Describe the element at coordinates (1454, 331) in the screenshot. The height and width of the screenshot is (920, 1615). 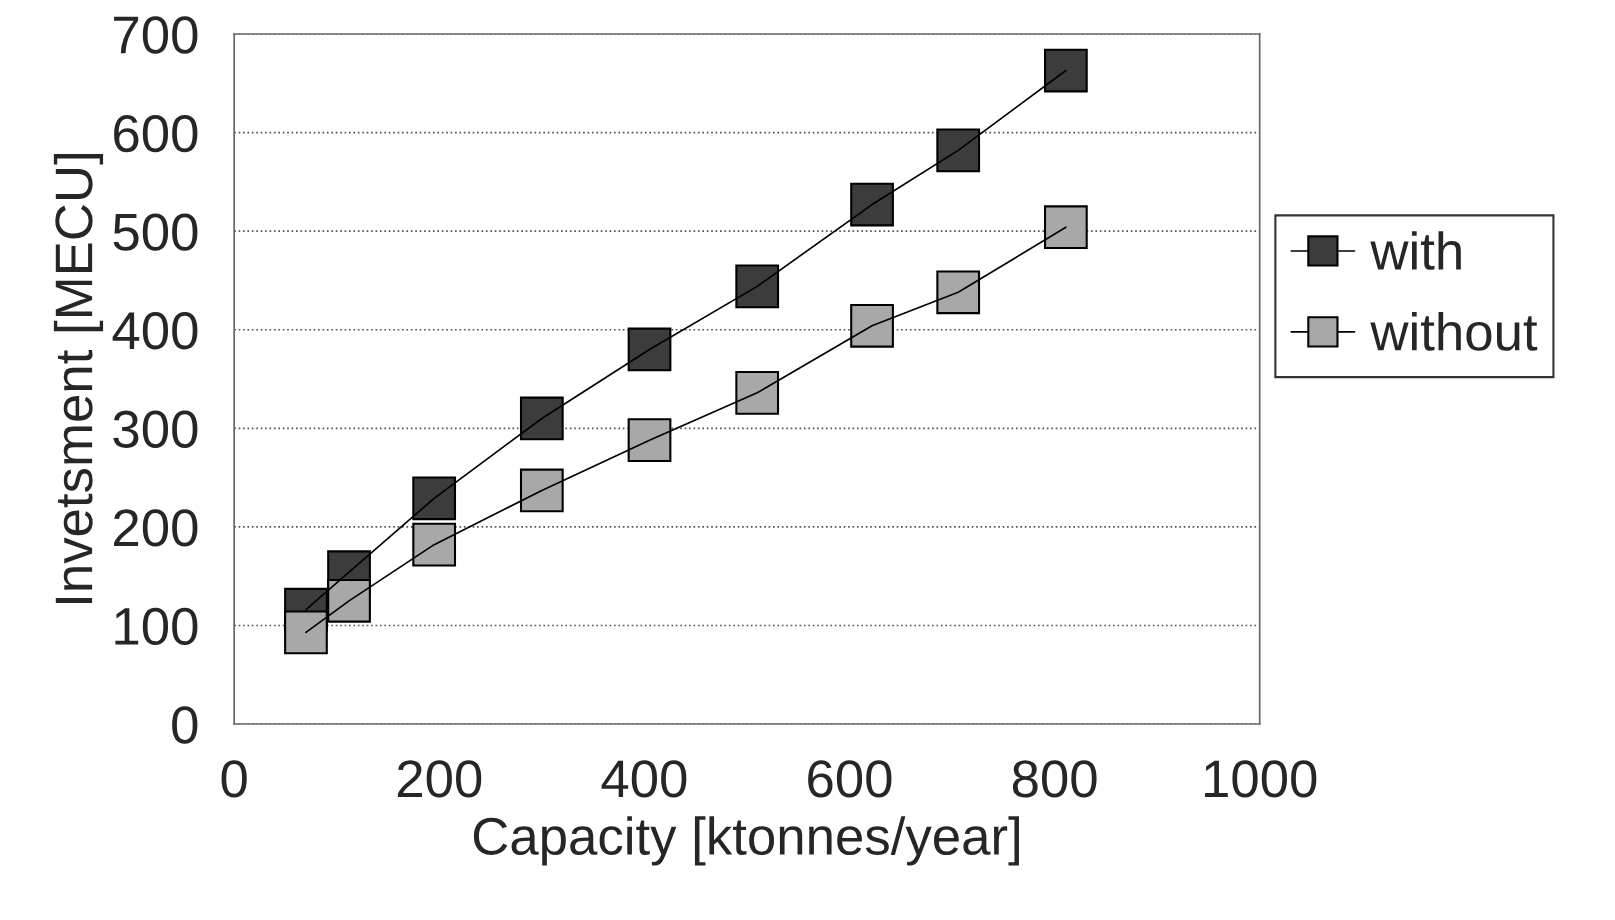
I see `legend-label: without` at that location.